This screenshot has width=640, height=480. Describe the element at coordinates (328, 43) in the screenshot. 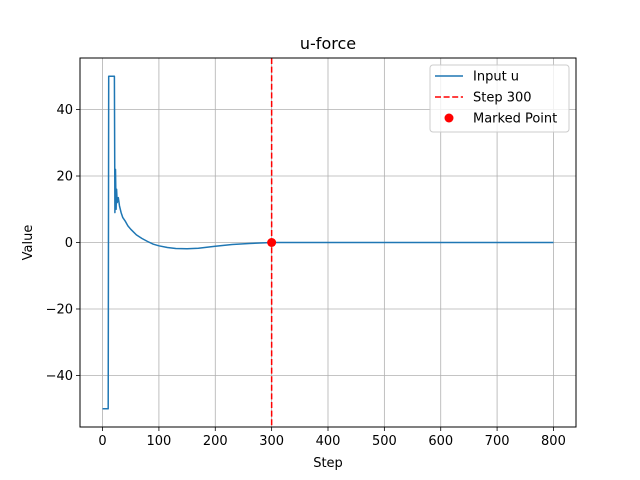

I see `chart-title: u-force` at that location.